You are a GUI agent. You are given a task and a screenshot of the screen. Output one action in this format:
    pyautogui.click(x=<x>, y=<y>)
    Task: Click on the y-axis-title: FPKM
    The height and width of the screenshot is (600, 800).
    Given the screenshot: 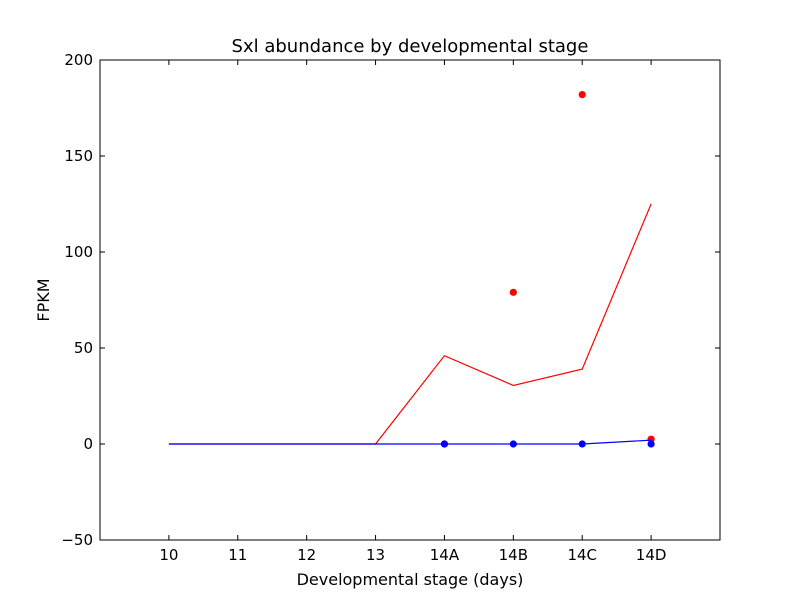 What is the action you would take?
    pyautogui.click(x=43, y=299)
    